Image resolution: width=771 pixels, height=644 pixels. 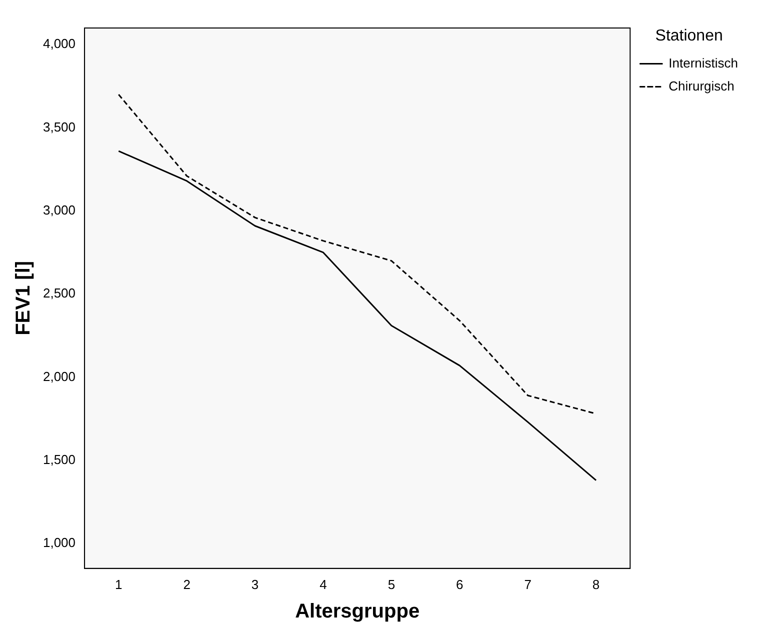 What do you see at coordinates (596, 584) in the screenshot?
I see `x-tick-label: 8` at bounding box center [596, 584].